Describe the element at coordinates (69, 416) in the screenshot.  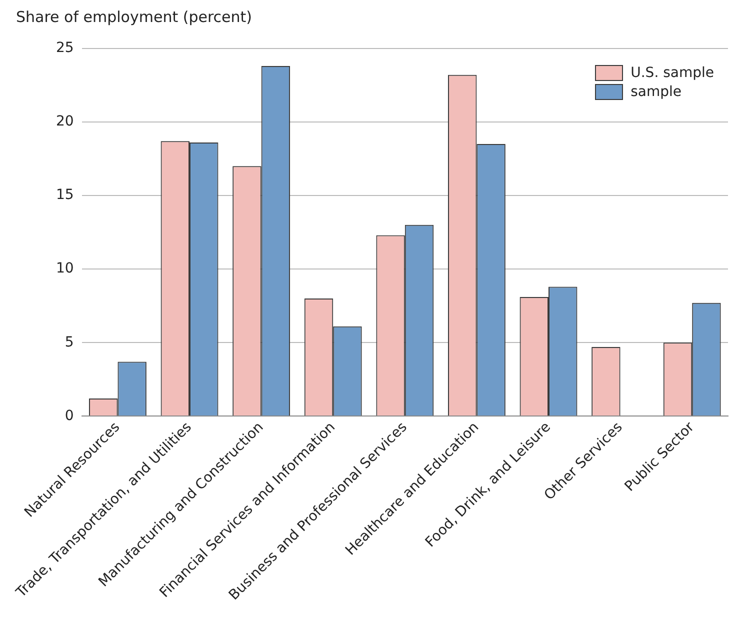
I see `y-tick-label: 0` at that location.